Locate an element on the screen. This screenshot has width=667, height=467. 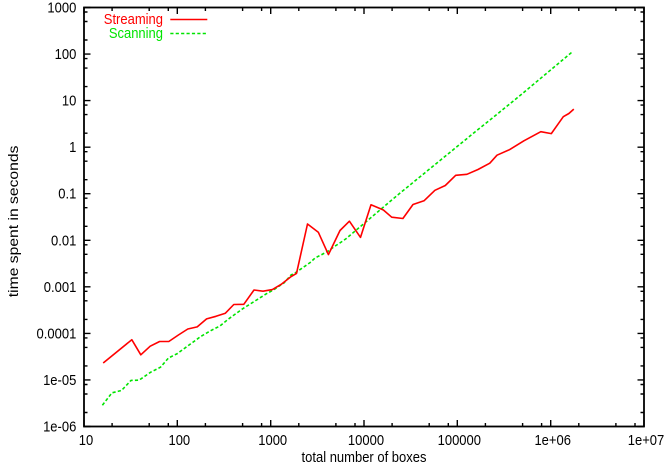
svg-text: Scanning is located at coordinates (136, 32).